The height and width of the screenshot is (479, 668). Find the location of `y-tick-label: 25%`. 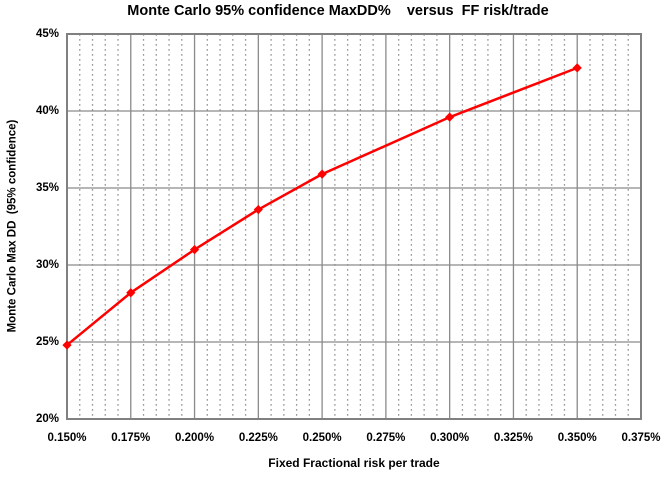

y-tick-label: 25% is located at coordinates (47, 342).